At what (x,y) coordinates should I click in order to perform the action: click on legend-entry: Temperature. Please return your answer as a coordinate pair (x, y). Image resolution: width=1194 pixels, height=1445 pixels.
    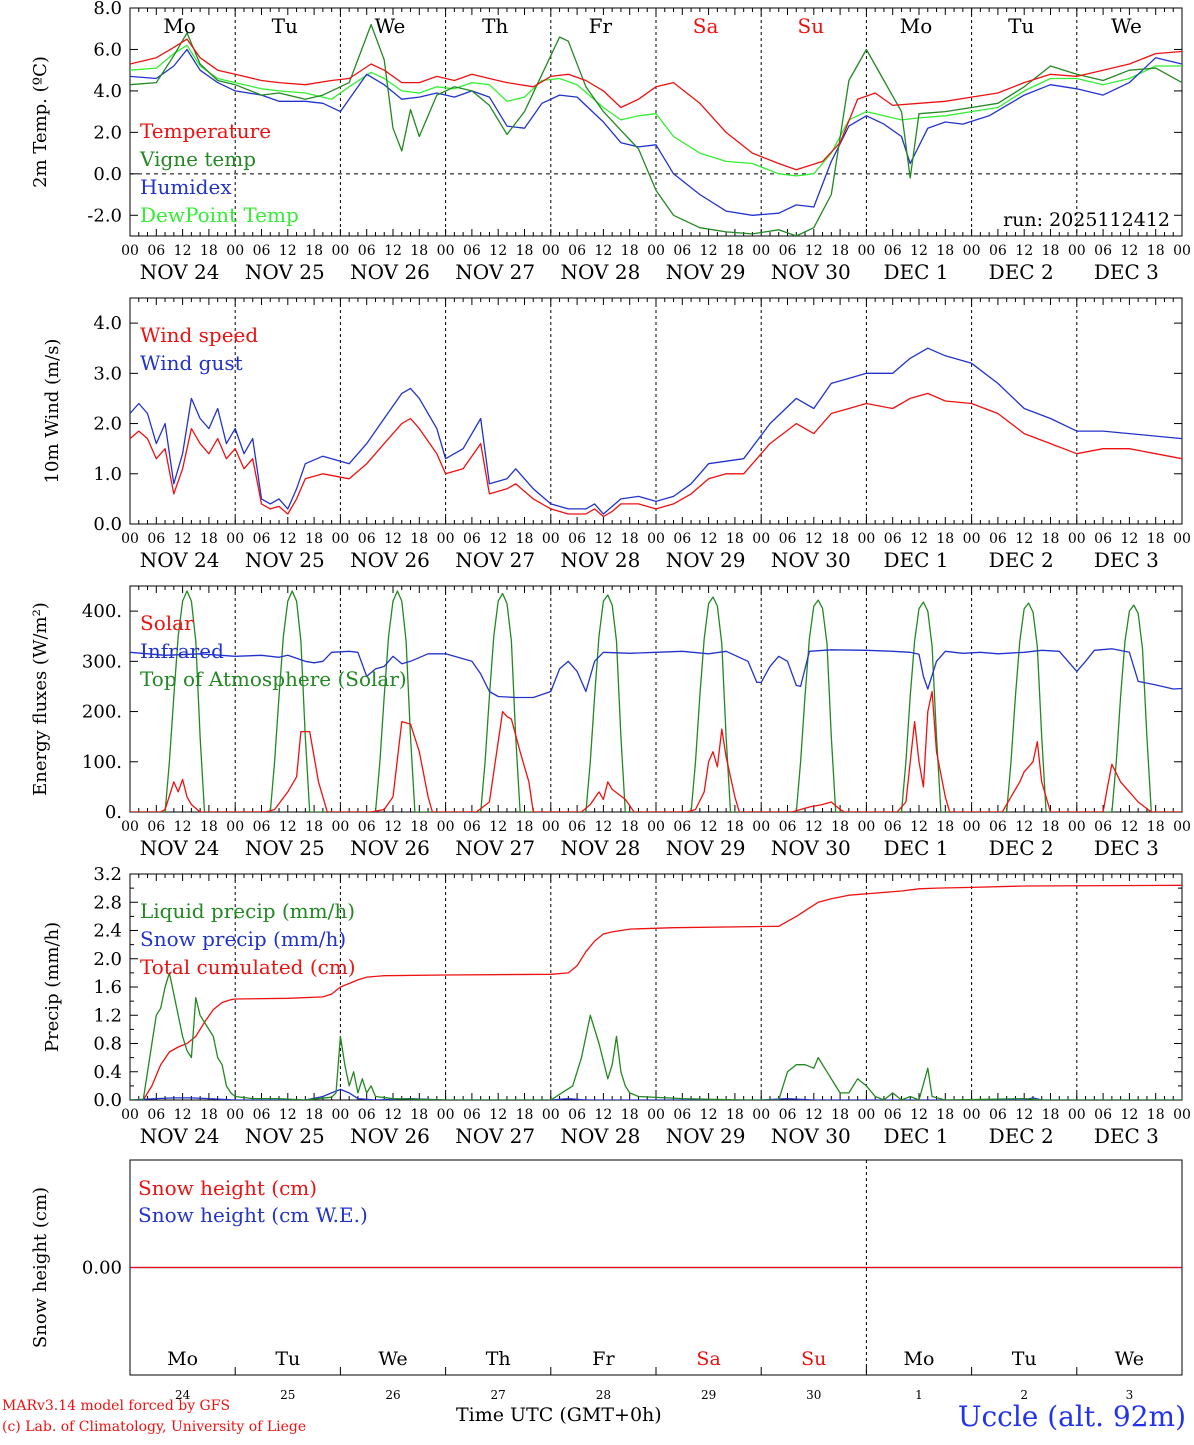
    Looking at the image, I should click on (205, 131).